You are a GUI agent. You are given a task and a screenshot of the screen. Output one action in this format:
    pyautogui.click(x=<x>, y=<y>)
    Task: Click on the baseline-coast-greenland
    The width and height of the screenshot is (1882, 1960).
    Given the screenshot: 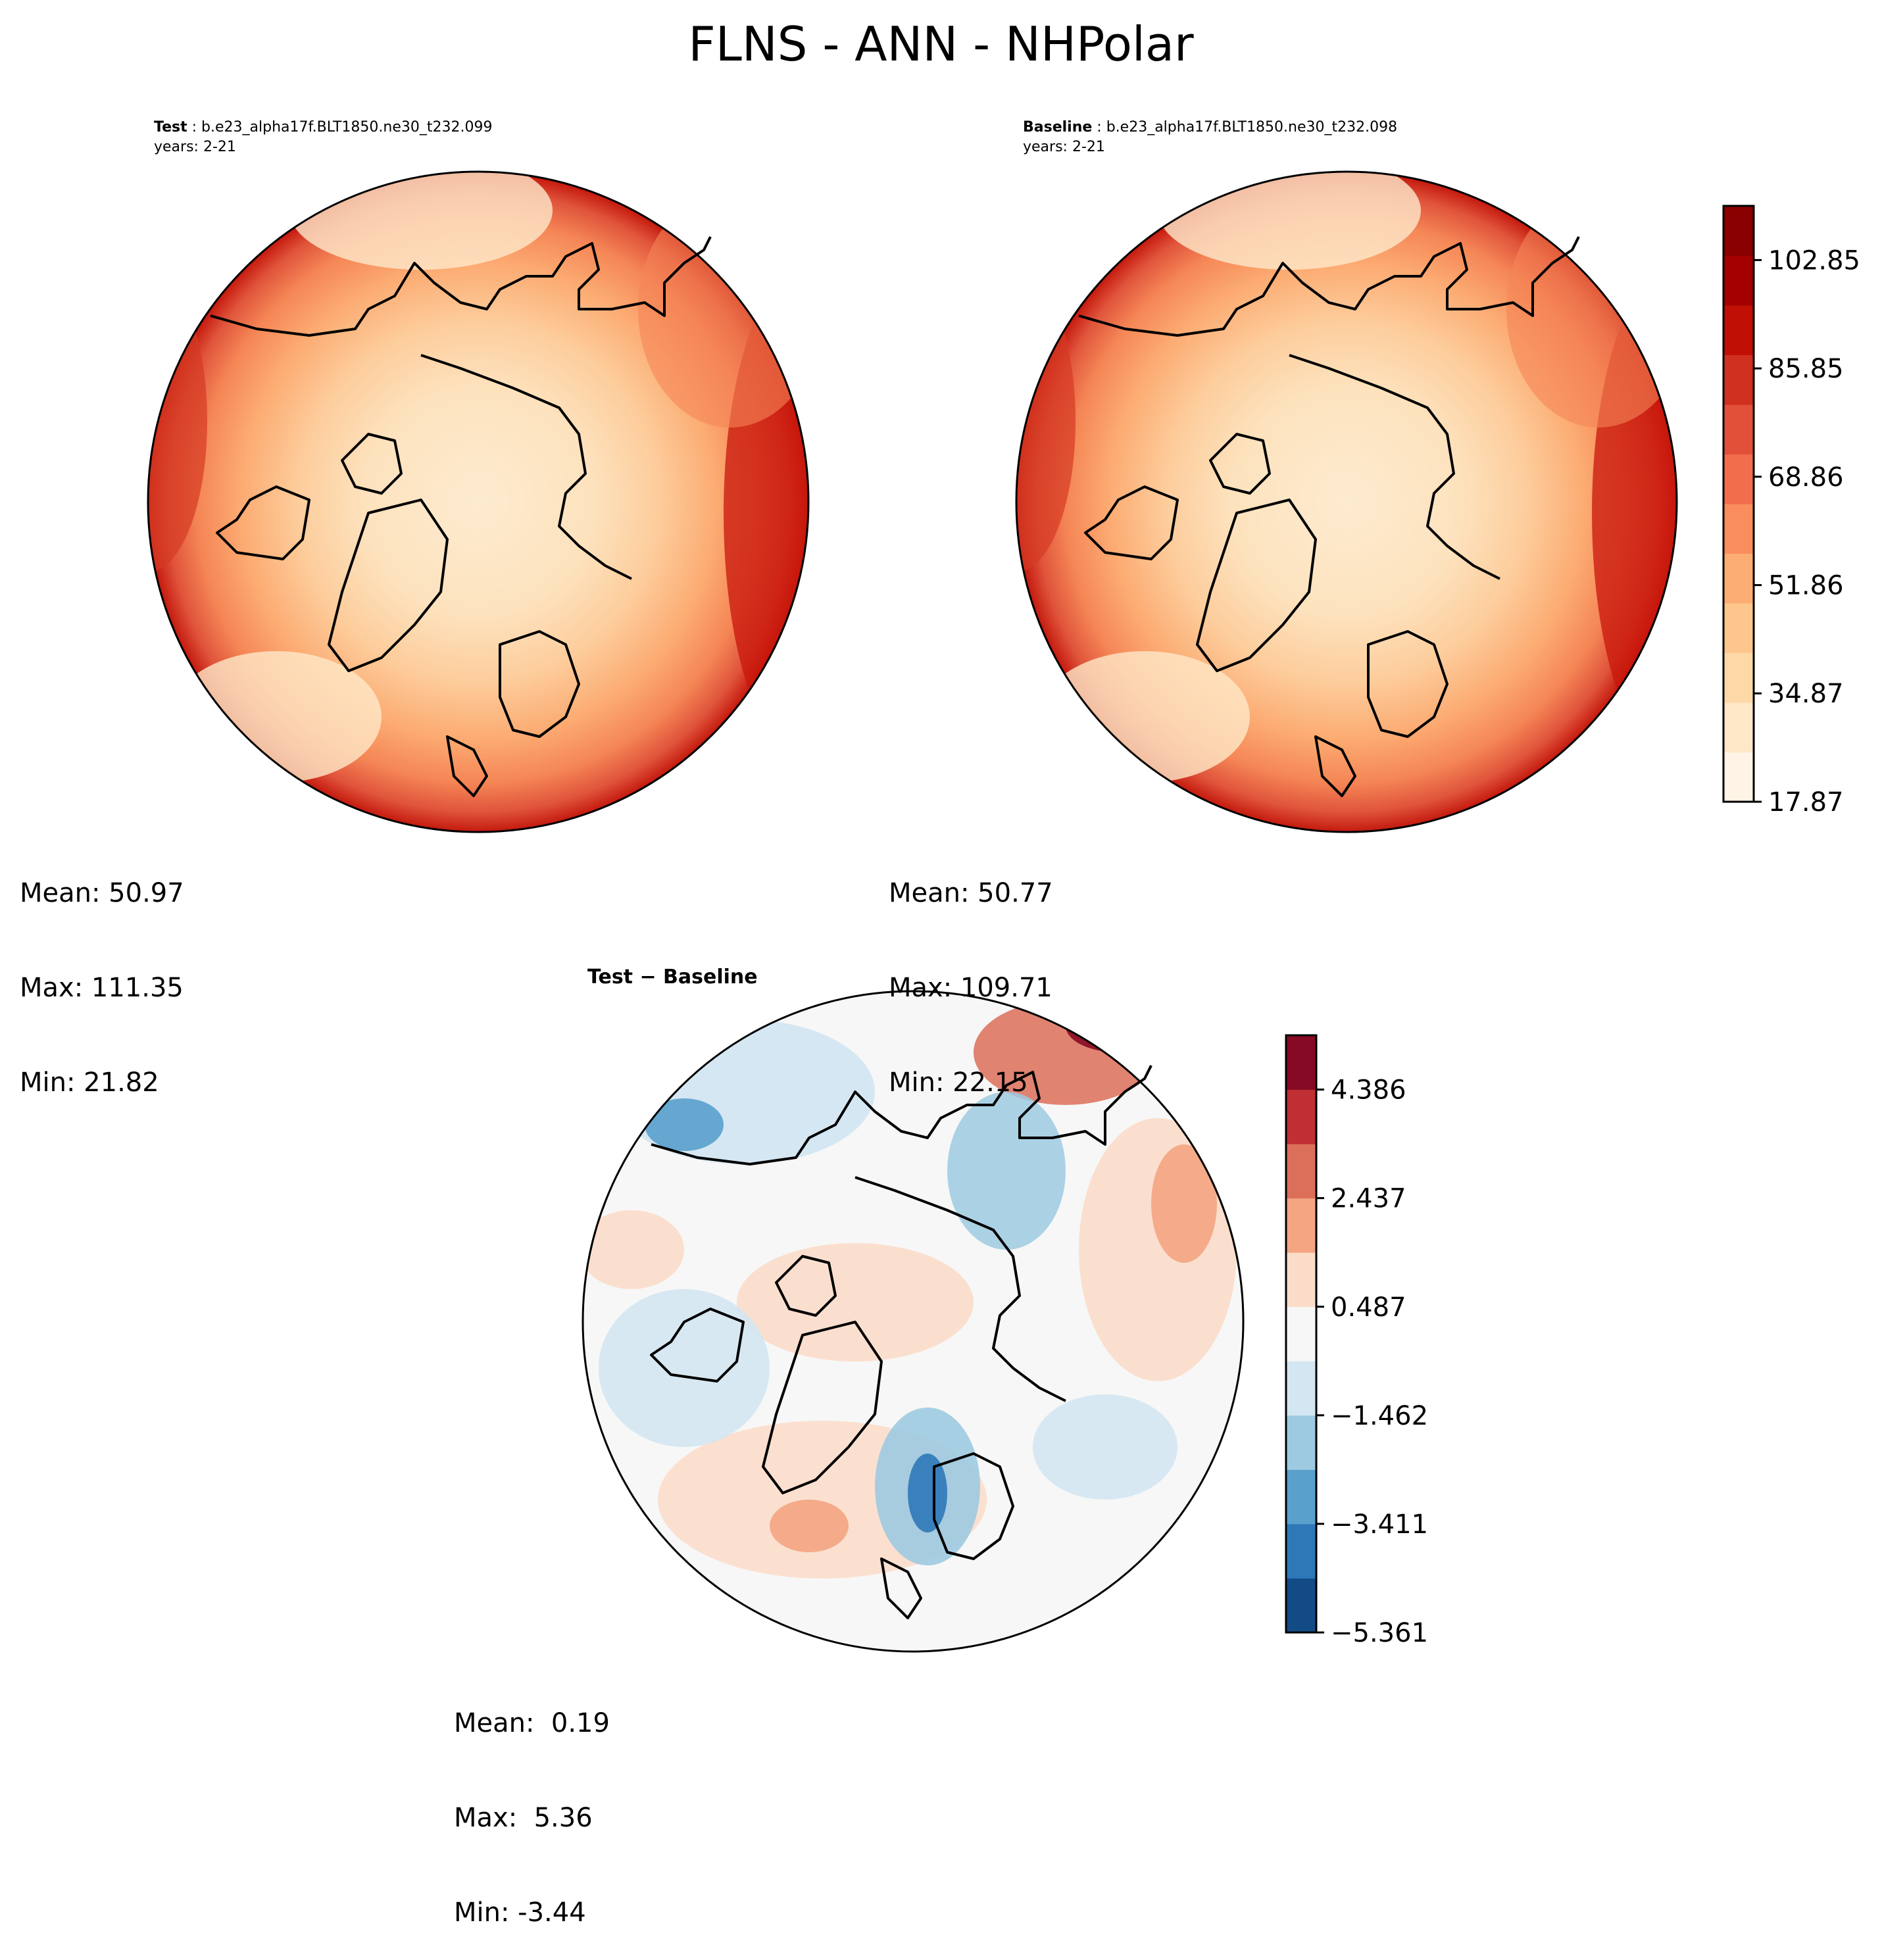 What is the action you would take?
    pyautogui.click(x=1256, y=585)
    